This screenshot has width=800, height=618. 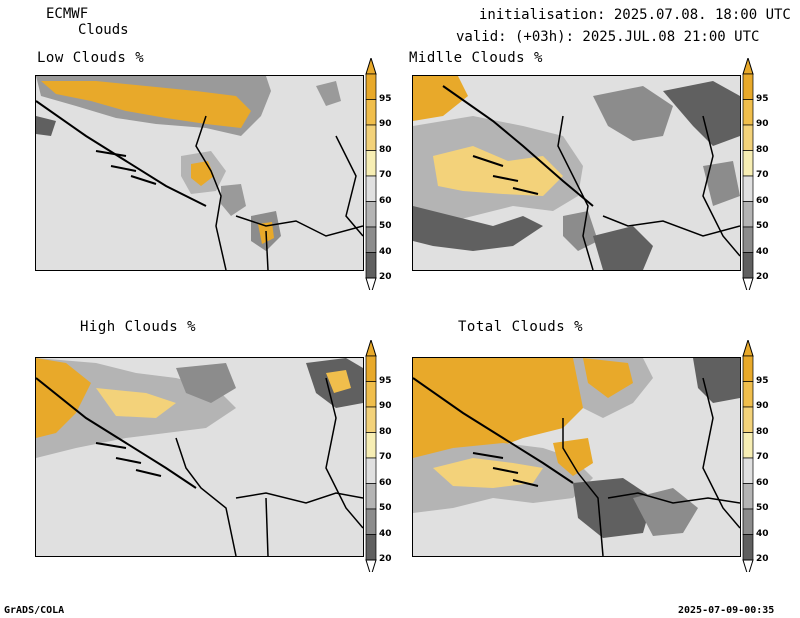 I want to click on product-name: Clouds, so click(x=103, y=30).